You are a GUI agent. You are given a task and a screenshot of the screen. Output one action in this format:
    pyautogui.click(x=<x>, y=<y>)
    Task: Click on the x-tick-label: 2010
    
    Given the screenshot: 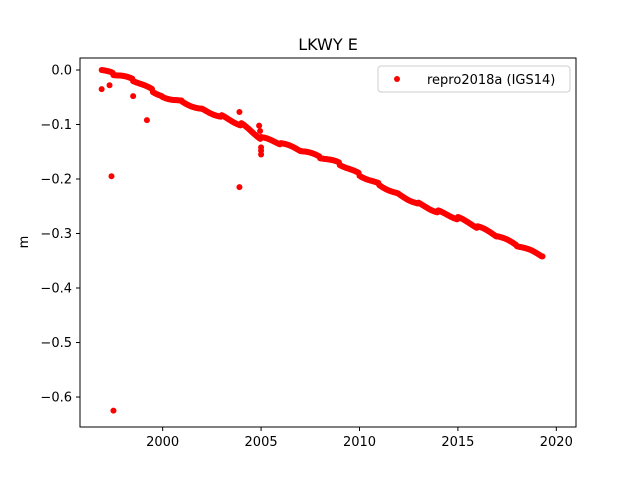 What is the action you would take?
    pyautogui.click(x=359, y=442)
    